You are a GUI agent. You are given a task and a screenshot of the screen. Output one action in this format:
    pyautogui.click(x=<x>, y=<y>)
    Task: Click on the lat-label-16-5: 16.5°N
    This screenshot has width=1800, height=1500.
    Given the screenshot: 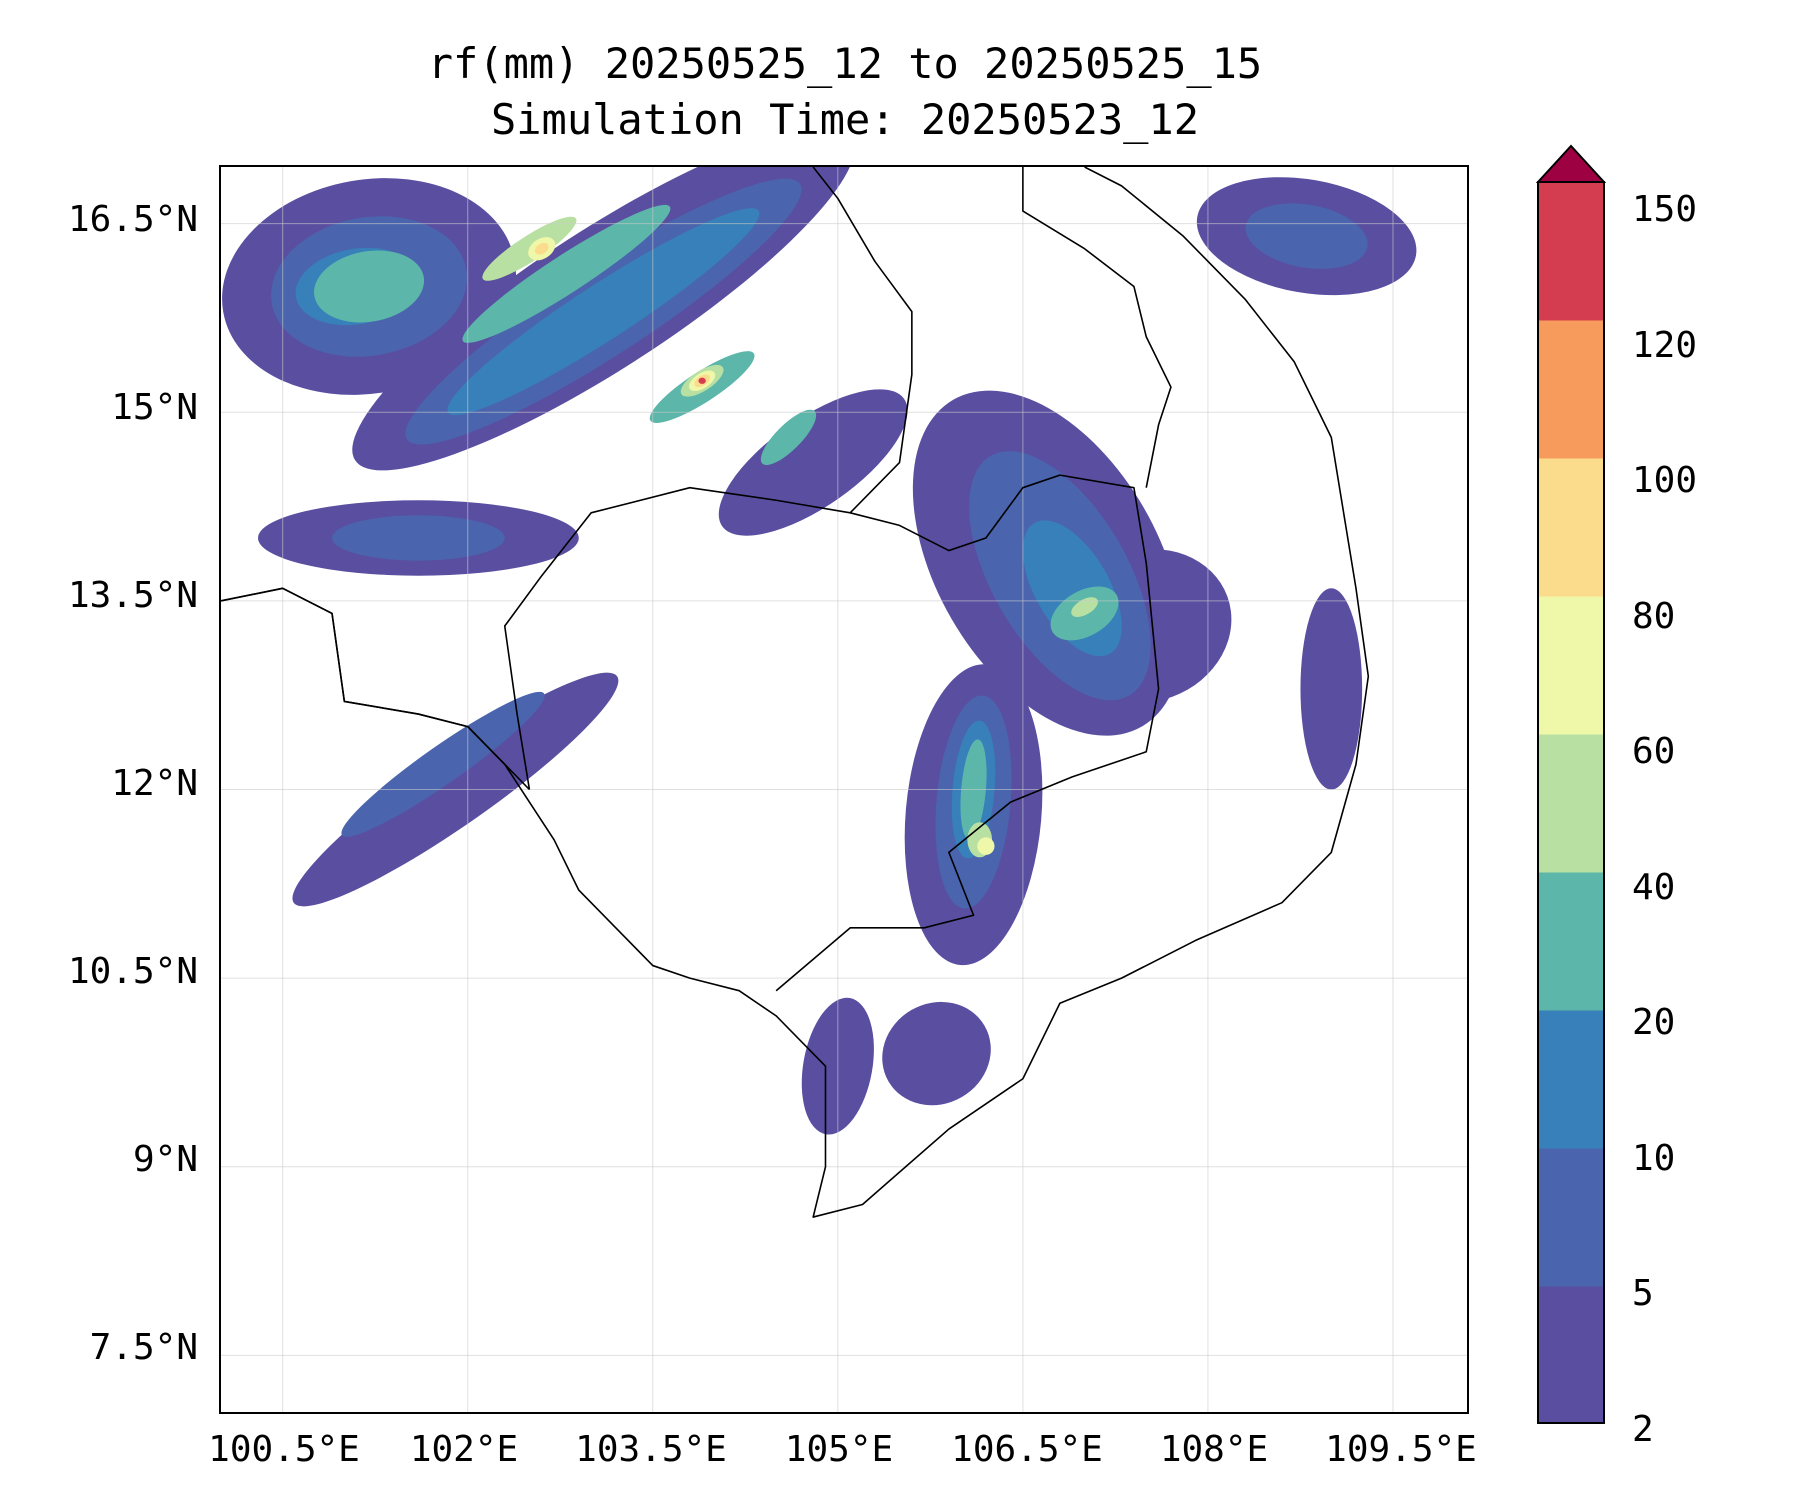 What is the action you would take?
    pyautogui.click(x=132, y=219)
    